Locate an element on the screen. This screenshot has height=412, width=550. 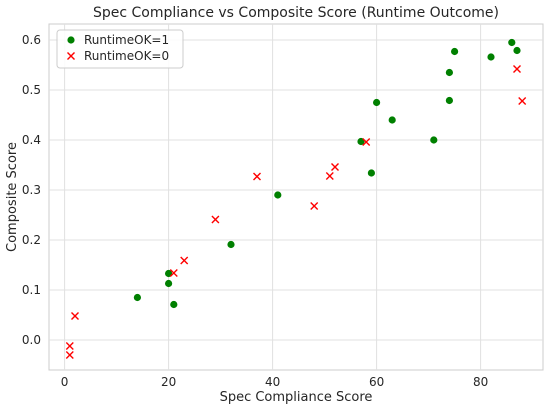
x-tick-label: 0 is located at coordinates (65, 382).